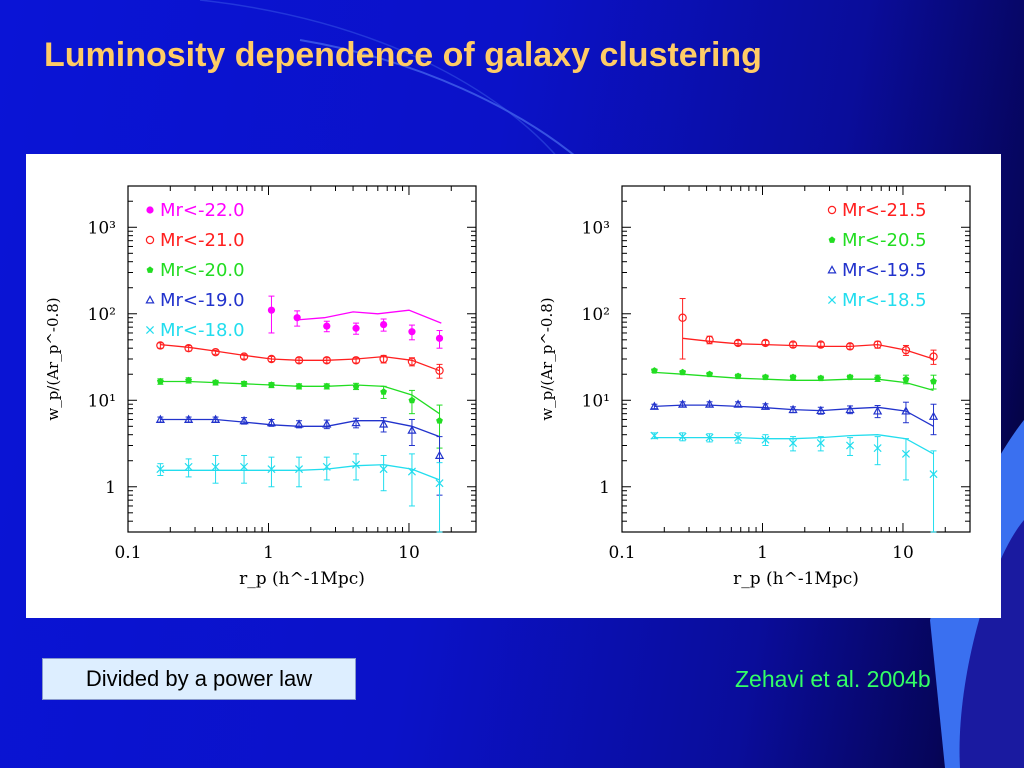 The width and height of the screenshot is (1024, 768). I want to click on legend-entry: Mr<-22.0, so click(195, 210).